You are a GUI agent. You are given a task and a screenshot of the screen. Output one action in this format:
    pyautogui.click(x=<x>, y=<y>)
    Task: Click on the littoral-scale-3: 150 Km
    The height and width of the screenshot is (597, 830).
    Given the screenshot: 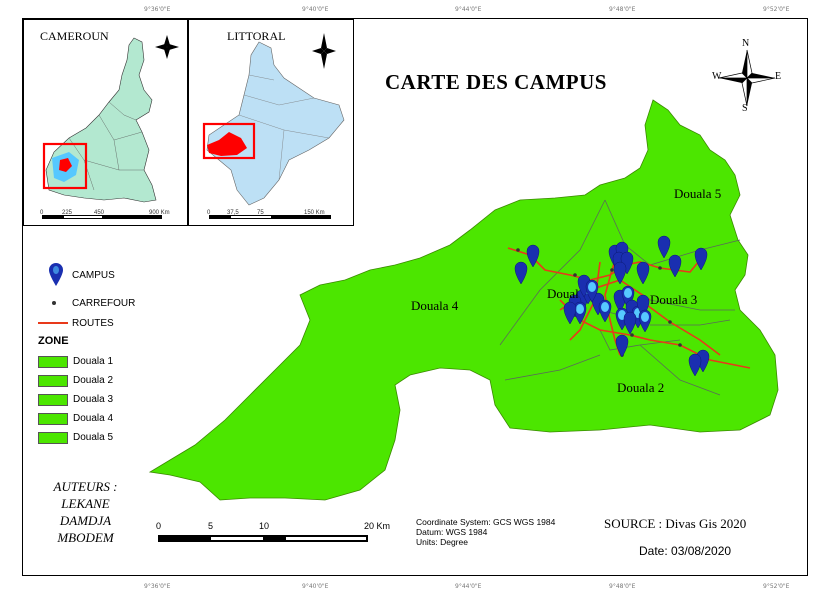 What is the action you would take?
    pyautogui.click(x=314, y=213)
    